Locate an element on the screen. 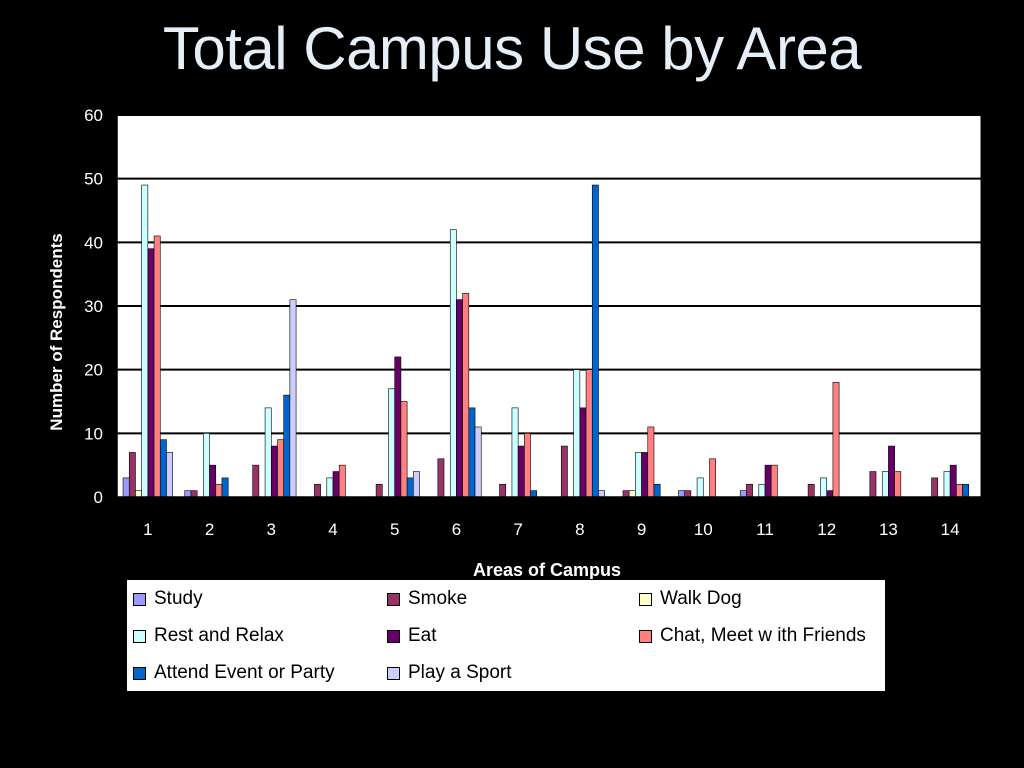 This screenshot has height=768, width=1024. legend-item: Play a Sport is located at coordinates (449, 673).